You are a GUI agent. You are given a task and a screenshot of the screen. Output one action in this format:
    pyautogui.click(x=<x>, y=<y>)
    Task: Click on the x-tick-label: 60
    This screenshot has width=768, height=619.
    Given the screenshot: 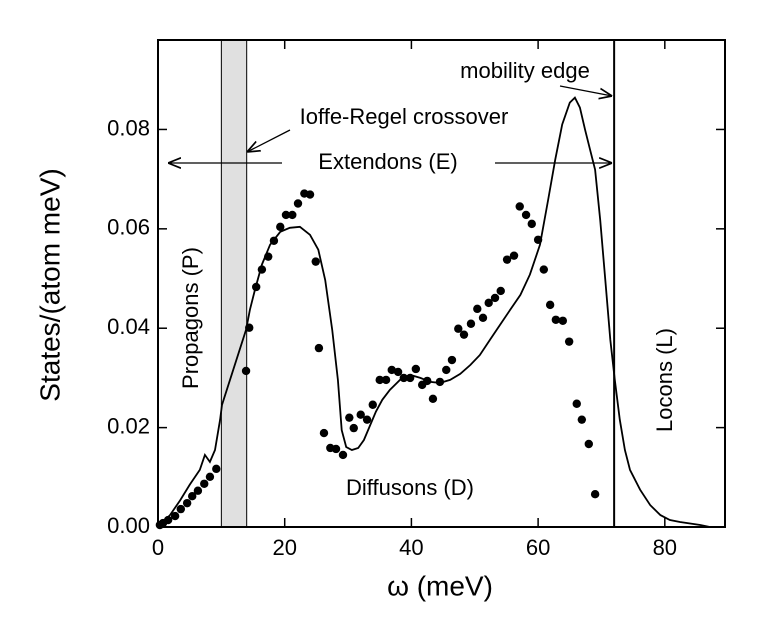 What is the action you would take?
    pyautogui.click(x=538, y=547)
    